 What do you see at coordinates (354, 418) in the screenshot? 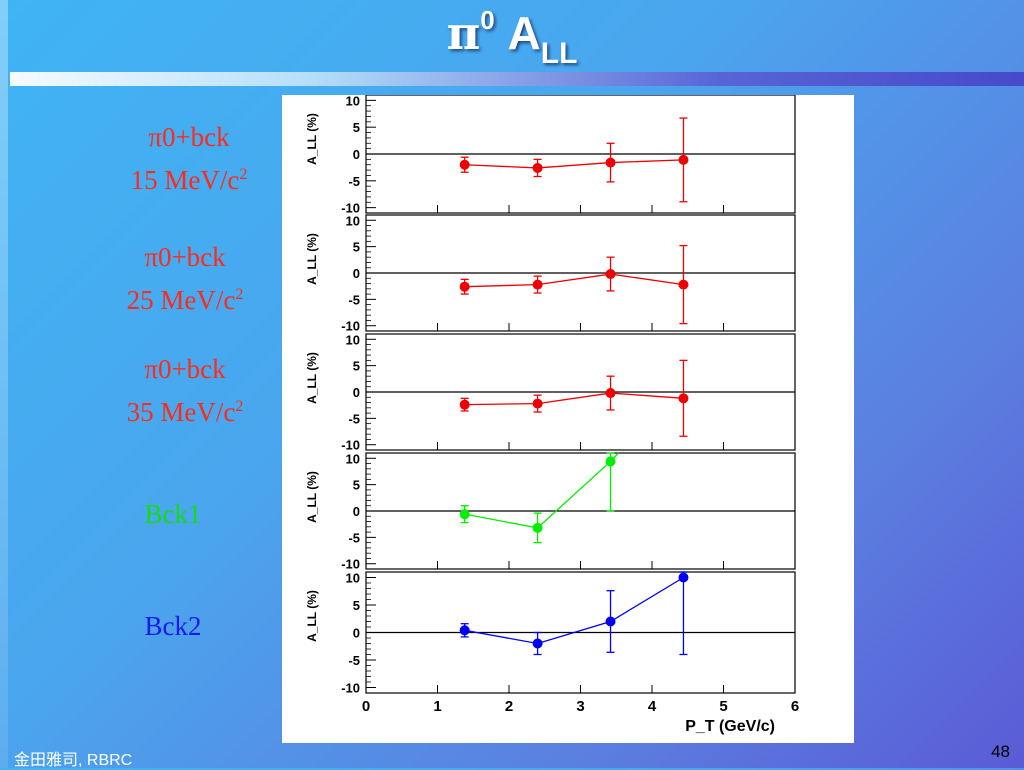
I see `panel-3-y-tick-label: -5` at bounding box center [354, 418].